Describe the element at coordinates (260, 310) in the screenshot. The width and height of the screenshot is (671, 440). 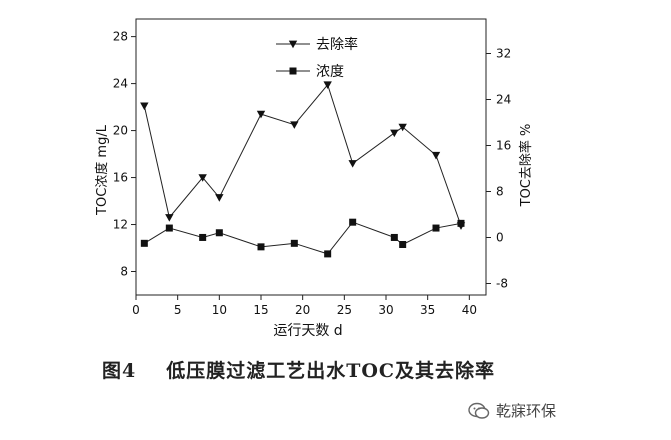
I see `x-tick-label: 15` at that location.